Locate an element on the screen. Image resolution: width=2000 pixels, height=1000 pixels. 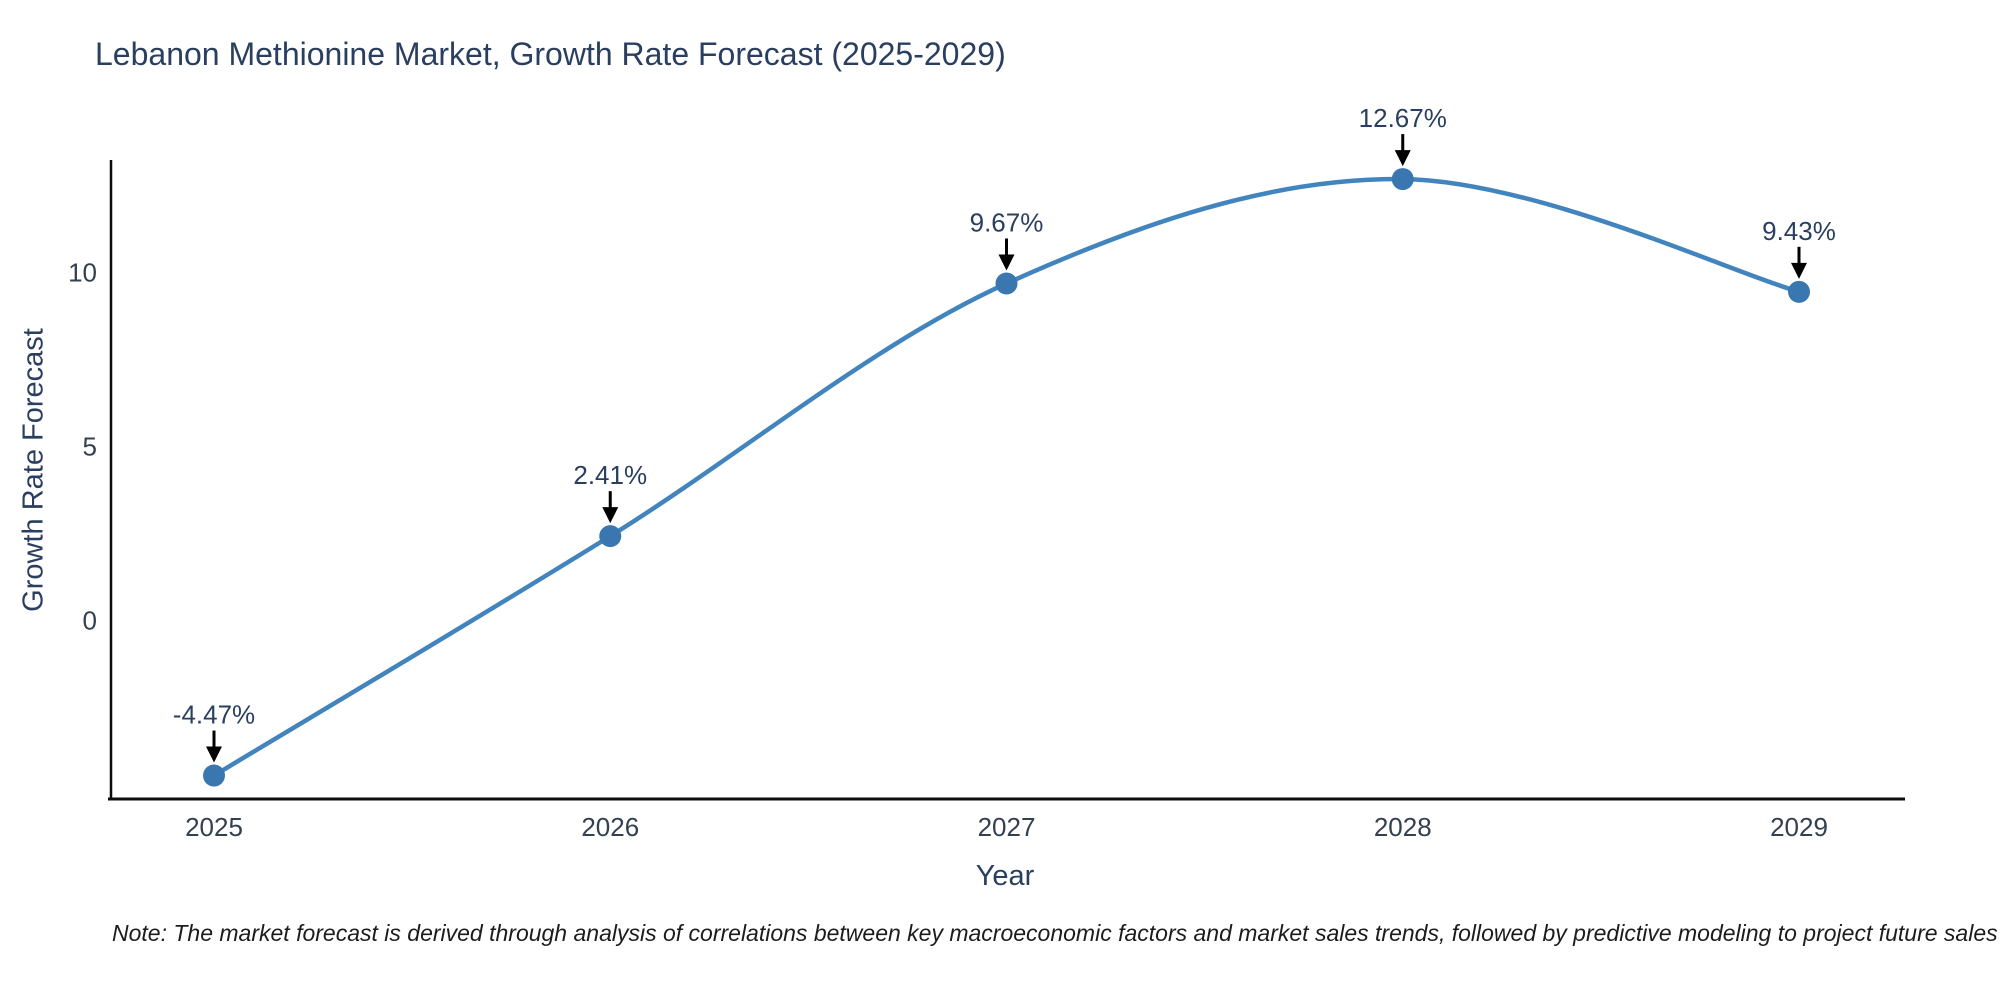
annotation-value-label: 12.67% is located at coordinates (1403, 118).